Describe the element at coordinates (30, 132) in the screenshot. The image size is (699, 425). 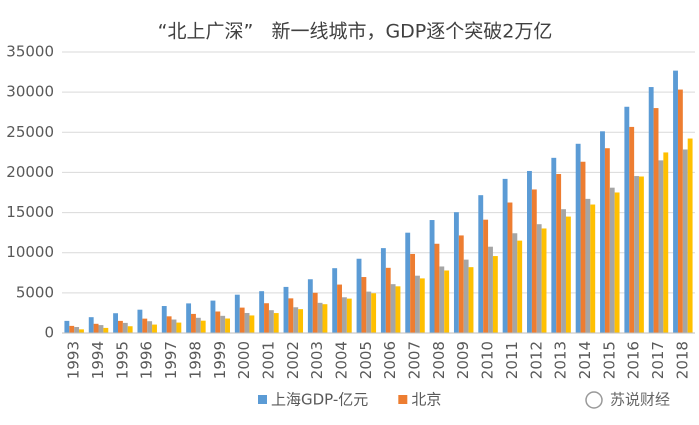
I see `y-tick-label: 25000` at that location.